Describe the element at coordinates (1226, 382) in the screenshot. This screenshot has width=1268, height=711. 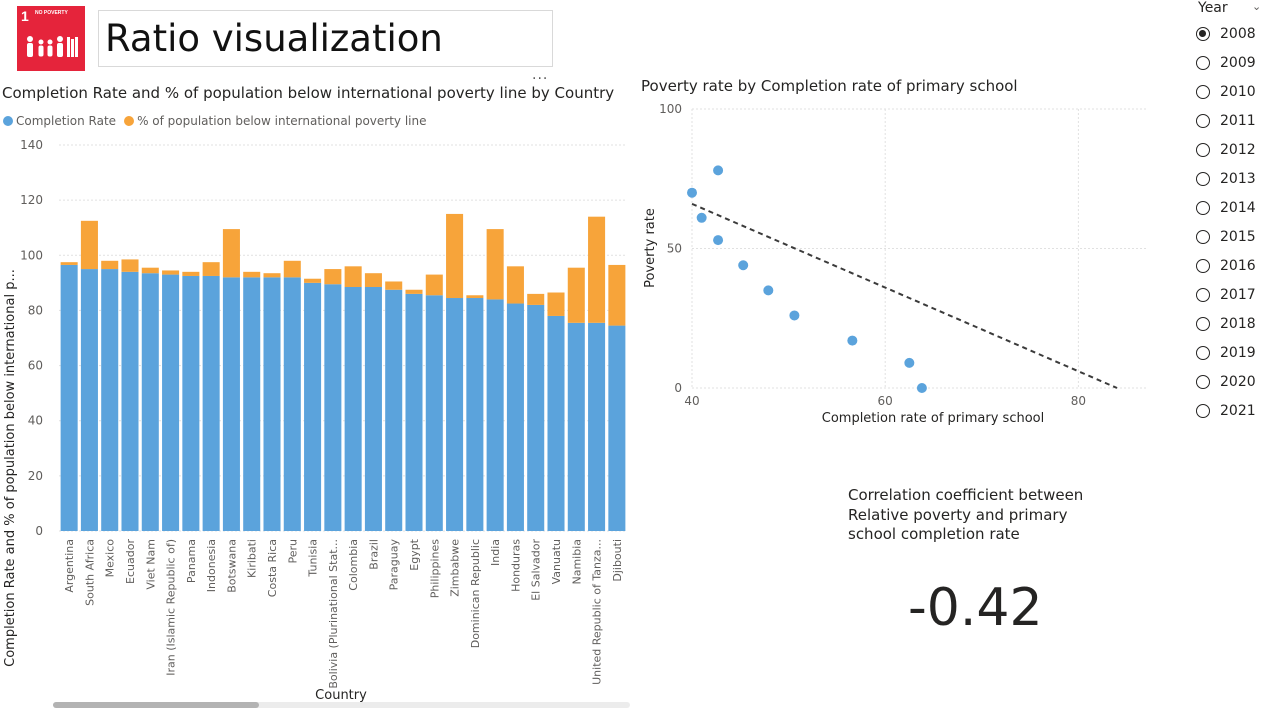
I see `year-option-2020: 2020` at that location.